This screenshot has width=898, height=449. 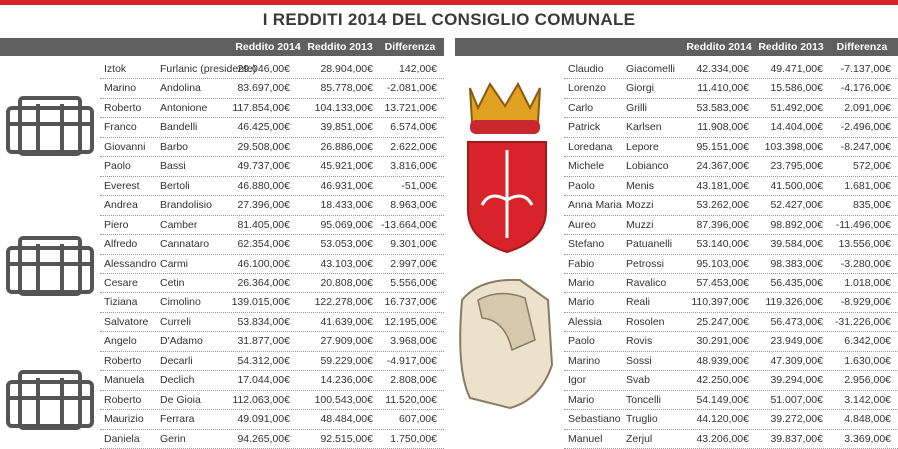 What do you see at coordinates (410, 302) in the screenshot?
I see `amount: 16.737,00€` at bounding box center [410, 302].